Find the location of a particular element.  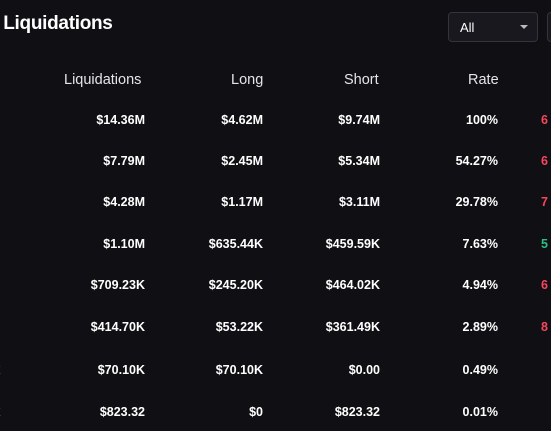

long-value: $2.45M is located at coordinates (242, 161).